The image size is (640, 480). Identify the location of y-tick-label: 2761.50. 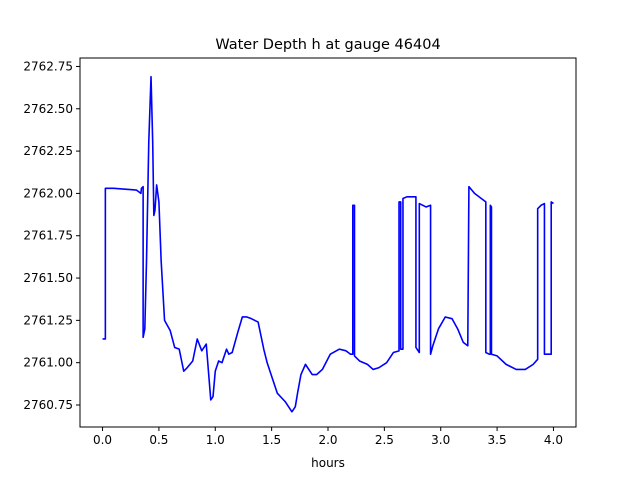
(48, 278).